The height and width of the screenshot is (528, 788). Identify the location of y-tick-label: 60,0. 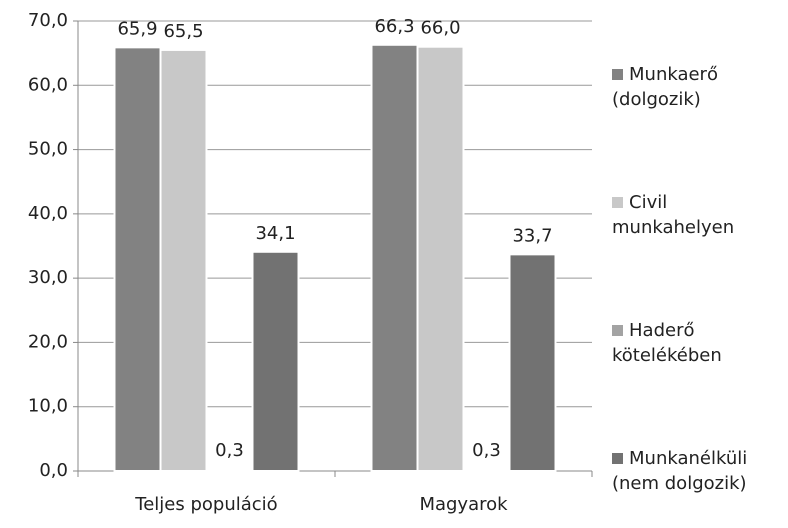
(48, 84).